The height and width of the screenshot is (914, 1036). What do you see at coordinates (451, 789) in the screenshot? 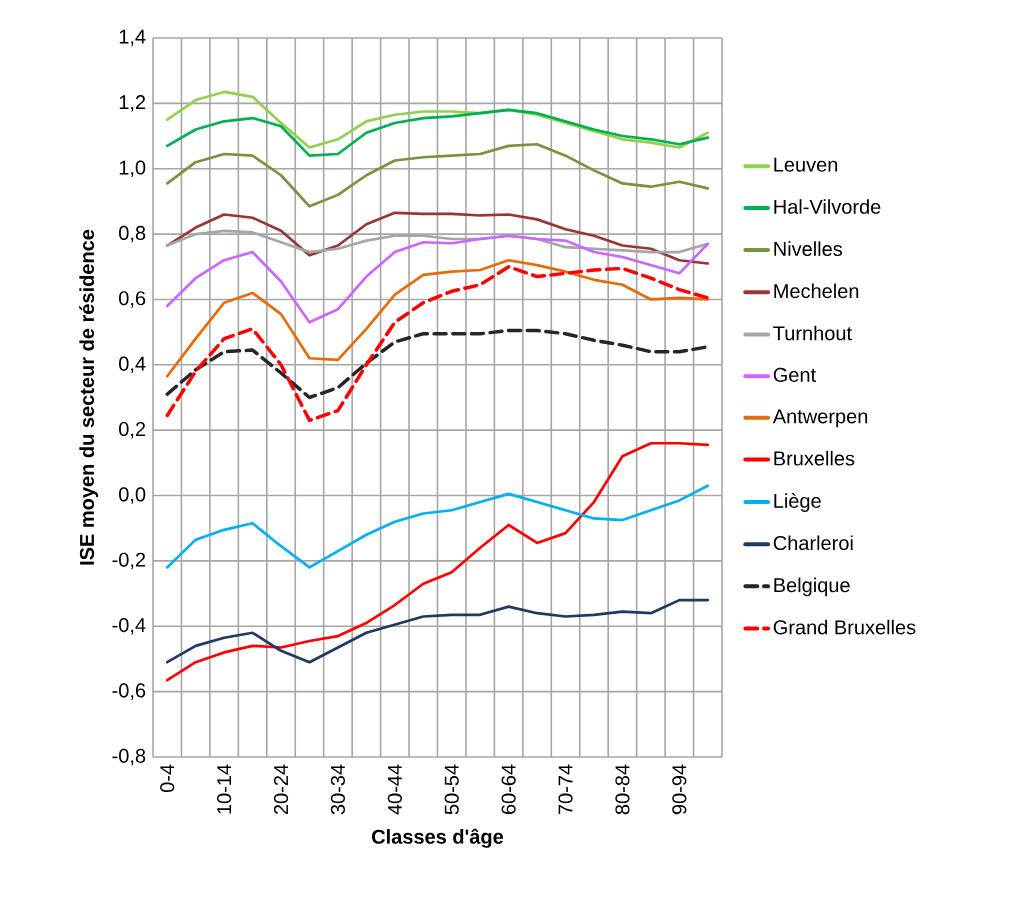
I see `x-tick-label: 50-54` at bounding box center [451, 789].